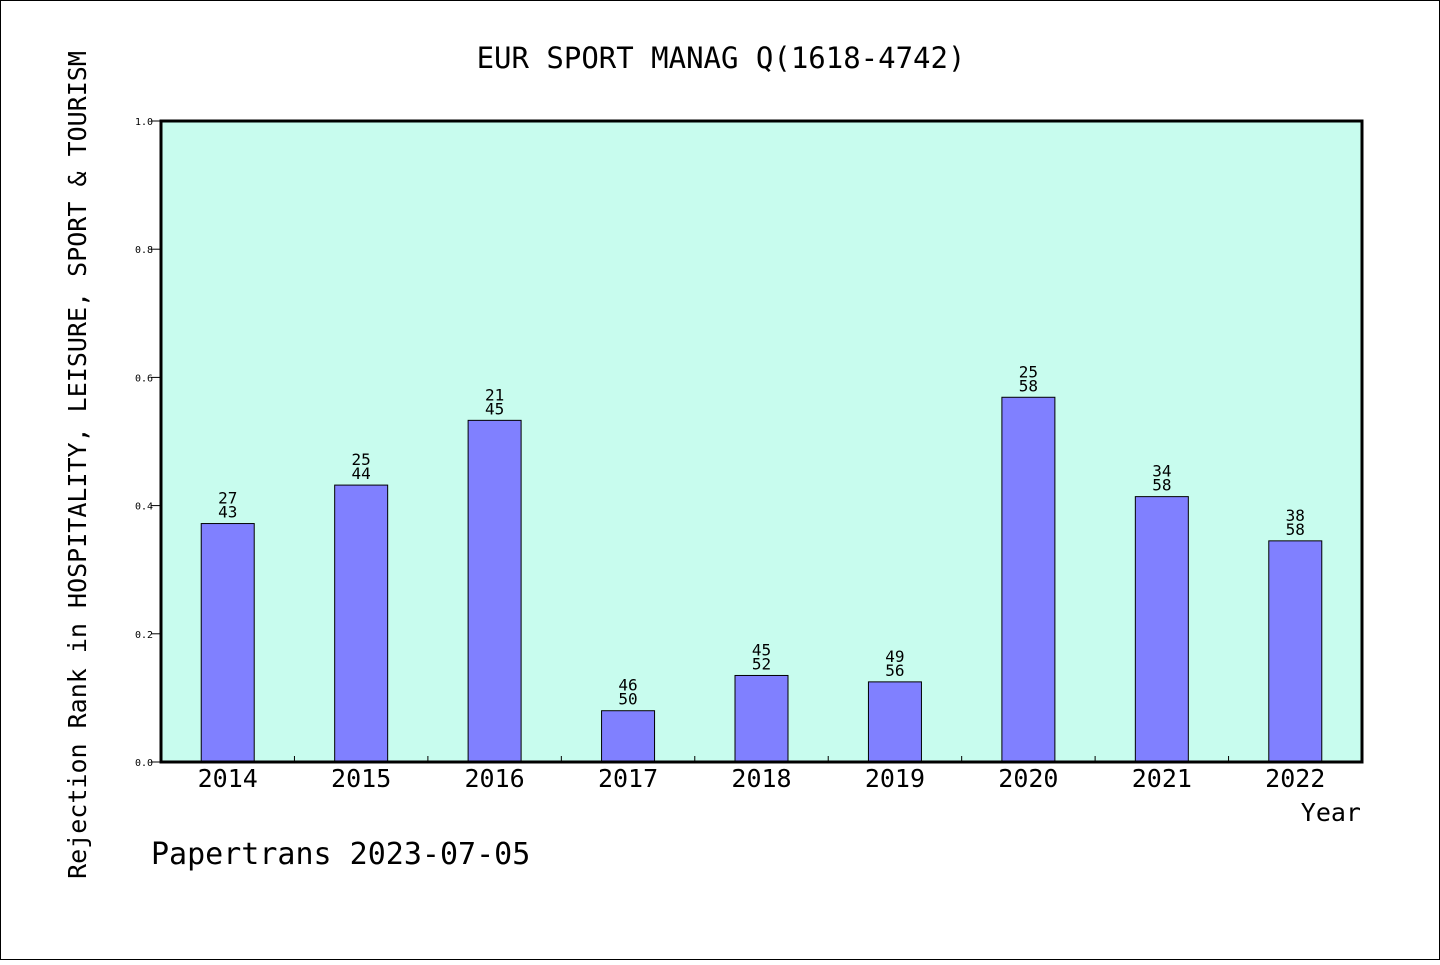 The height and width of the screenshot is (965, 1440). What do you see at coordinates (1295, 651) in the screenshot?
I see `bar-2022` at bounding box center [1295, 651].